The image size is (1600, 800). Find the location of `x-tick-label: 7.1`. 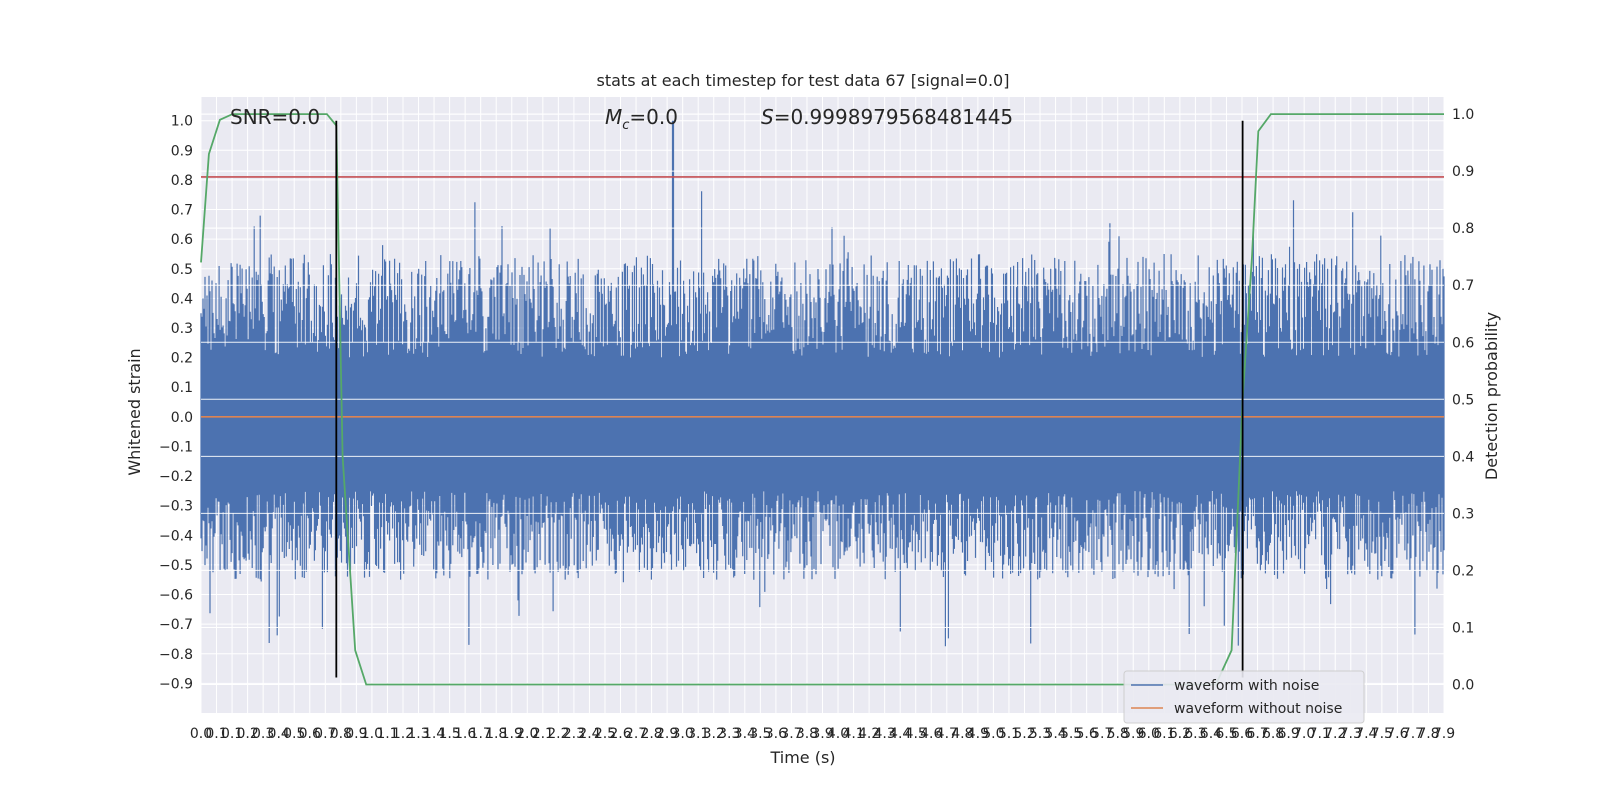

x-tick-label: 7.1 is located at coordinates (1320, 734).